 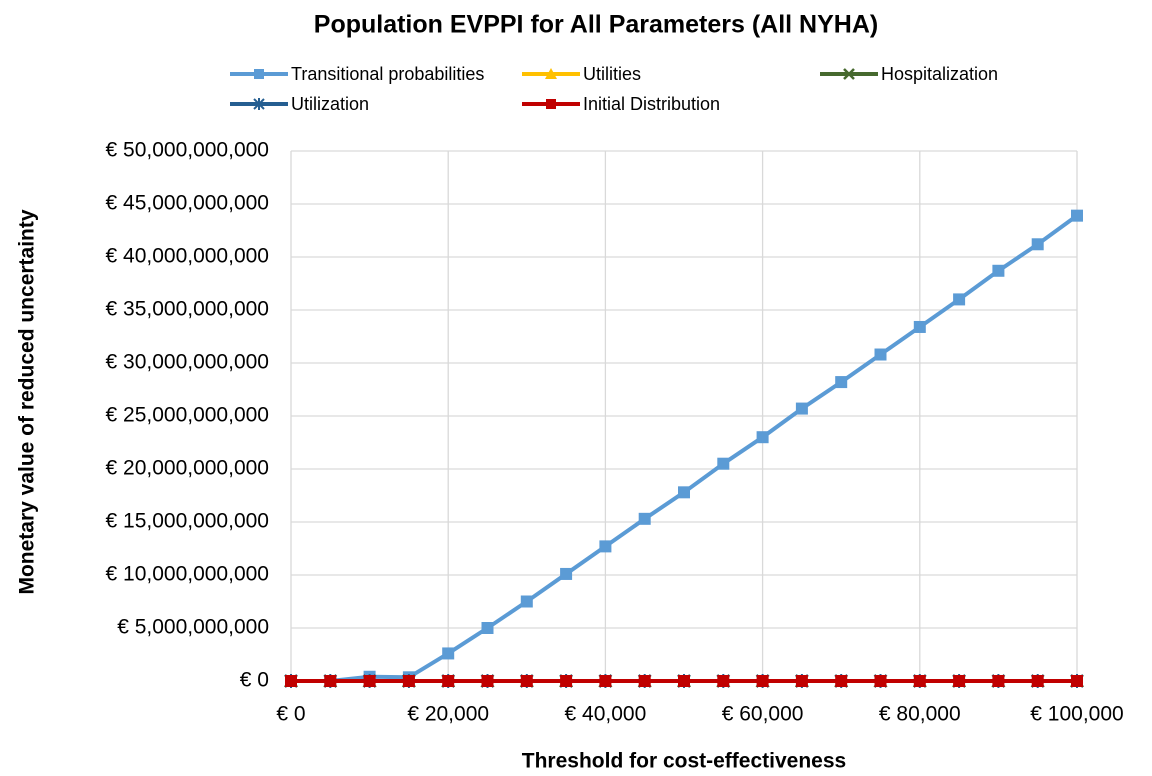 I want to click on y-tick-label: € 15,000,000,000, so click(x=188, y=521).